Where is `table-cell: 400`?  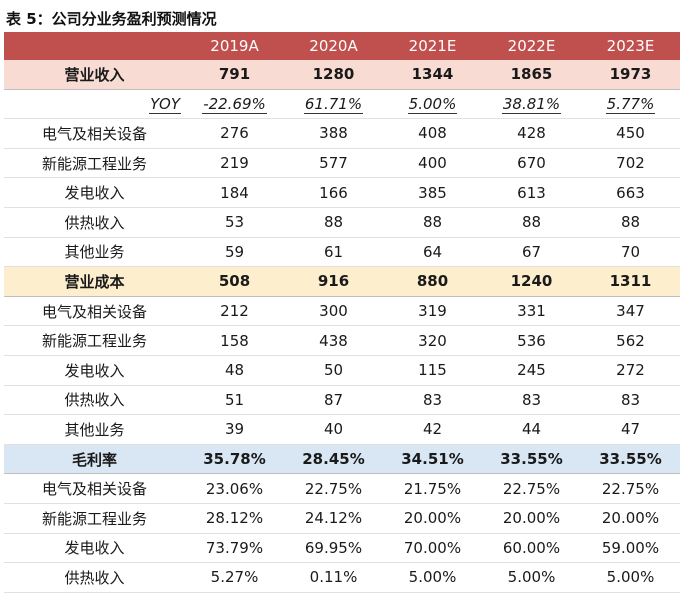 table-cell: 400 is located at coordinates (432, 163).